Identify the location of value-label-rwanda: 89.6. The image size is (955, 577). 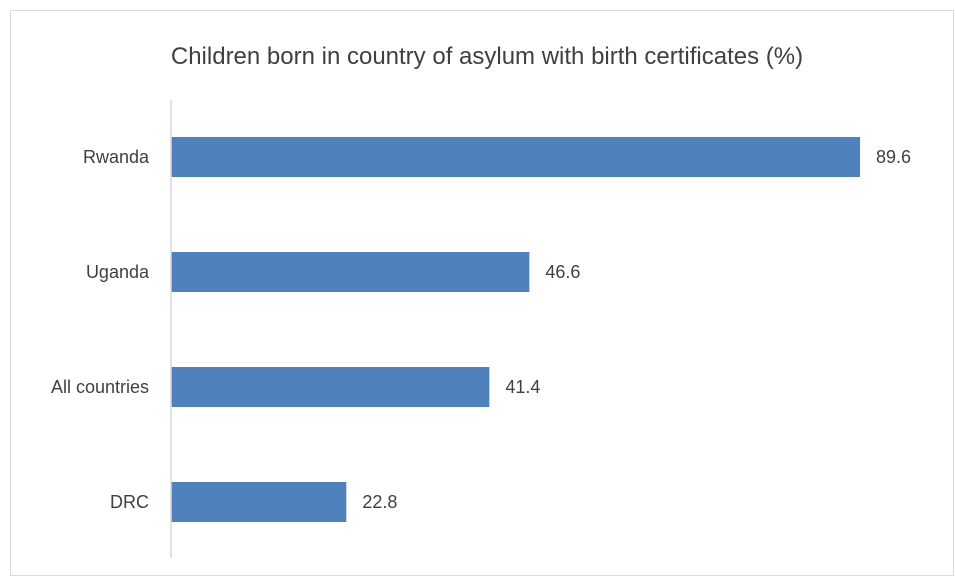
(893, 157).